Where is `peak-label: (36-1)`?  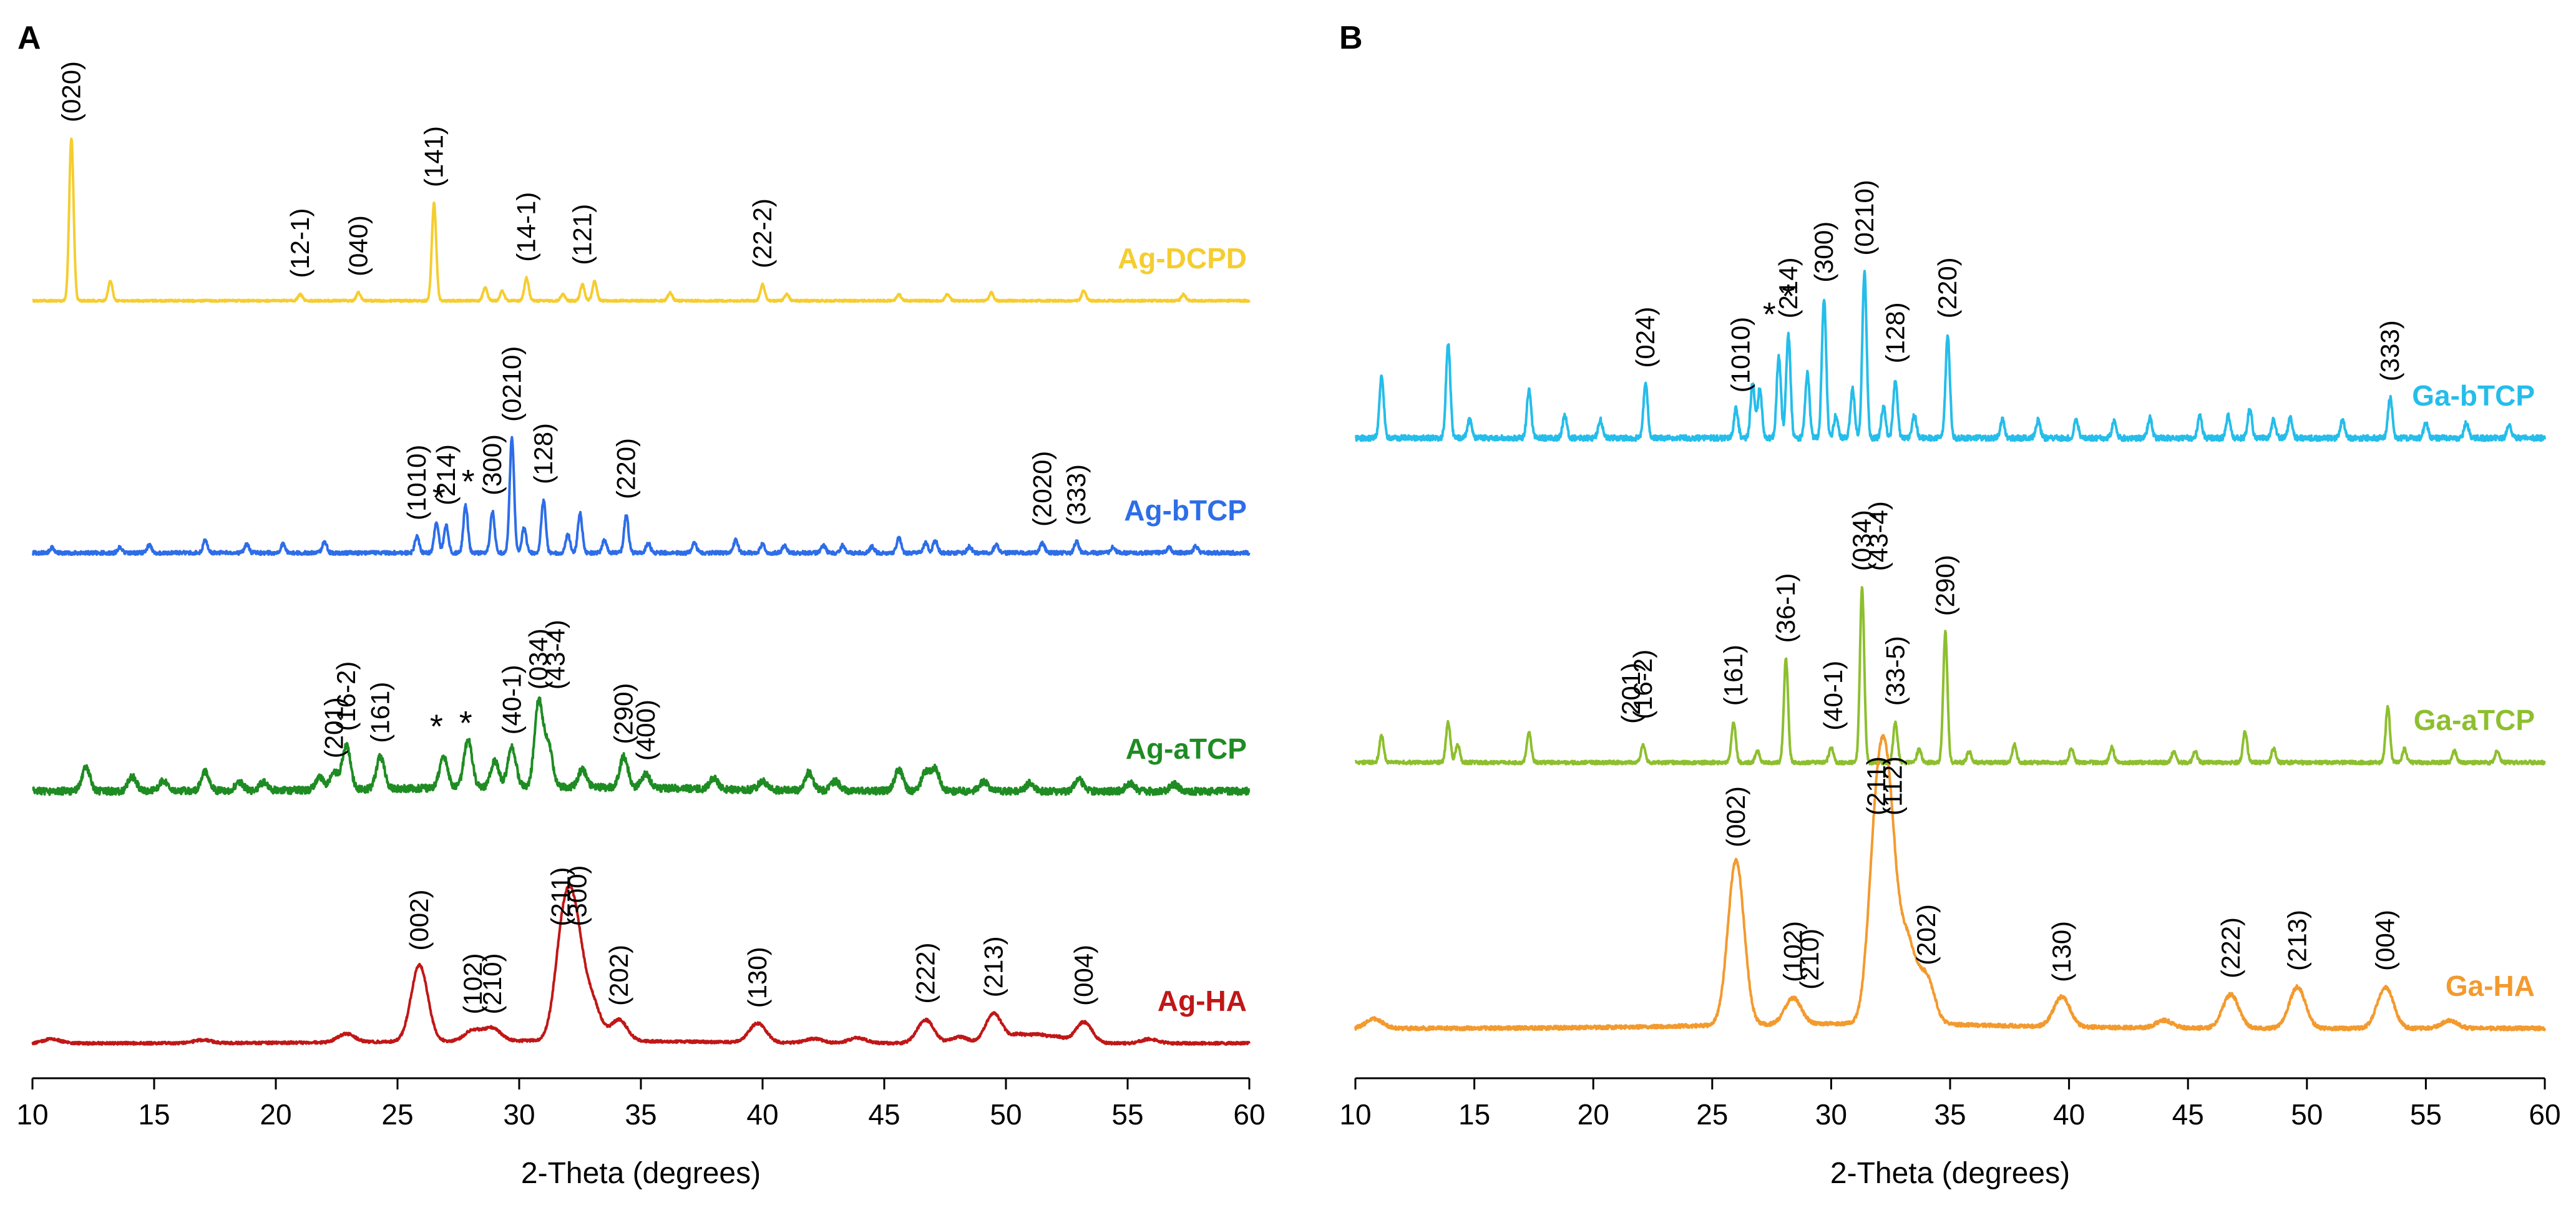 peak-label: (36-1) is located at coordinates (1785, 608).